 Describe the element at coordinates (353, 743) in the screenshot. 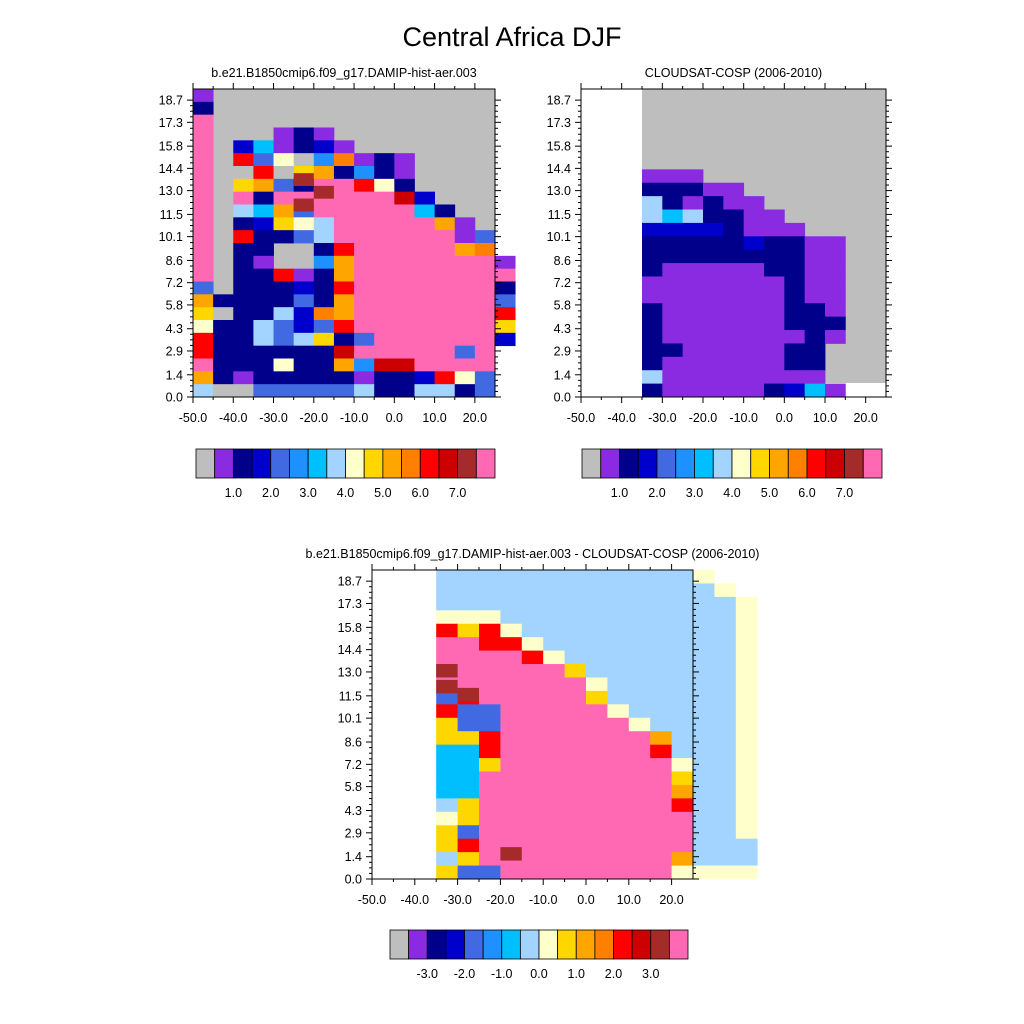

I see `y-tick-label: 8.6` at that location.